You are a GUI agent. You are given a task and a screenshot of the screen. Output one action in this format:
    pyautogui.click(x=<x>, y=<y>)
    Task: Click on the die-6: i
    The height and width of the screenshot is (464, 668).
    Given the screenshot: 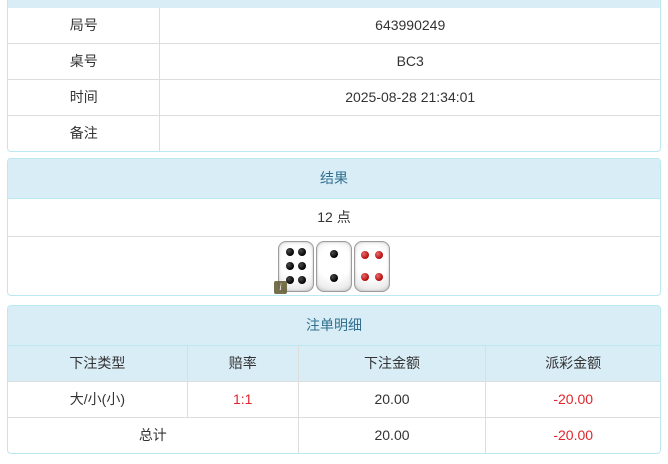 What is the action you would take?
    pyautogui.click(x=294, y=267)
    